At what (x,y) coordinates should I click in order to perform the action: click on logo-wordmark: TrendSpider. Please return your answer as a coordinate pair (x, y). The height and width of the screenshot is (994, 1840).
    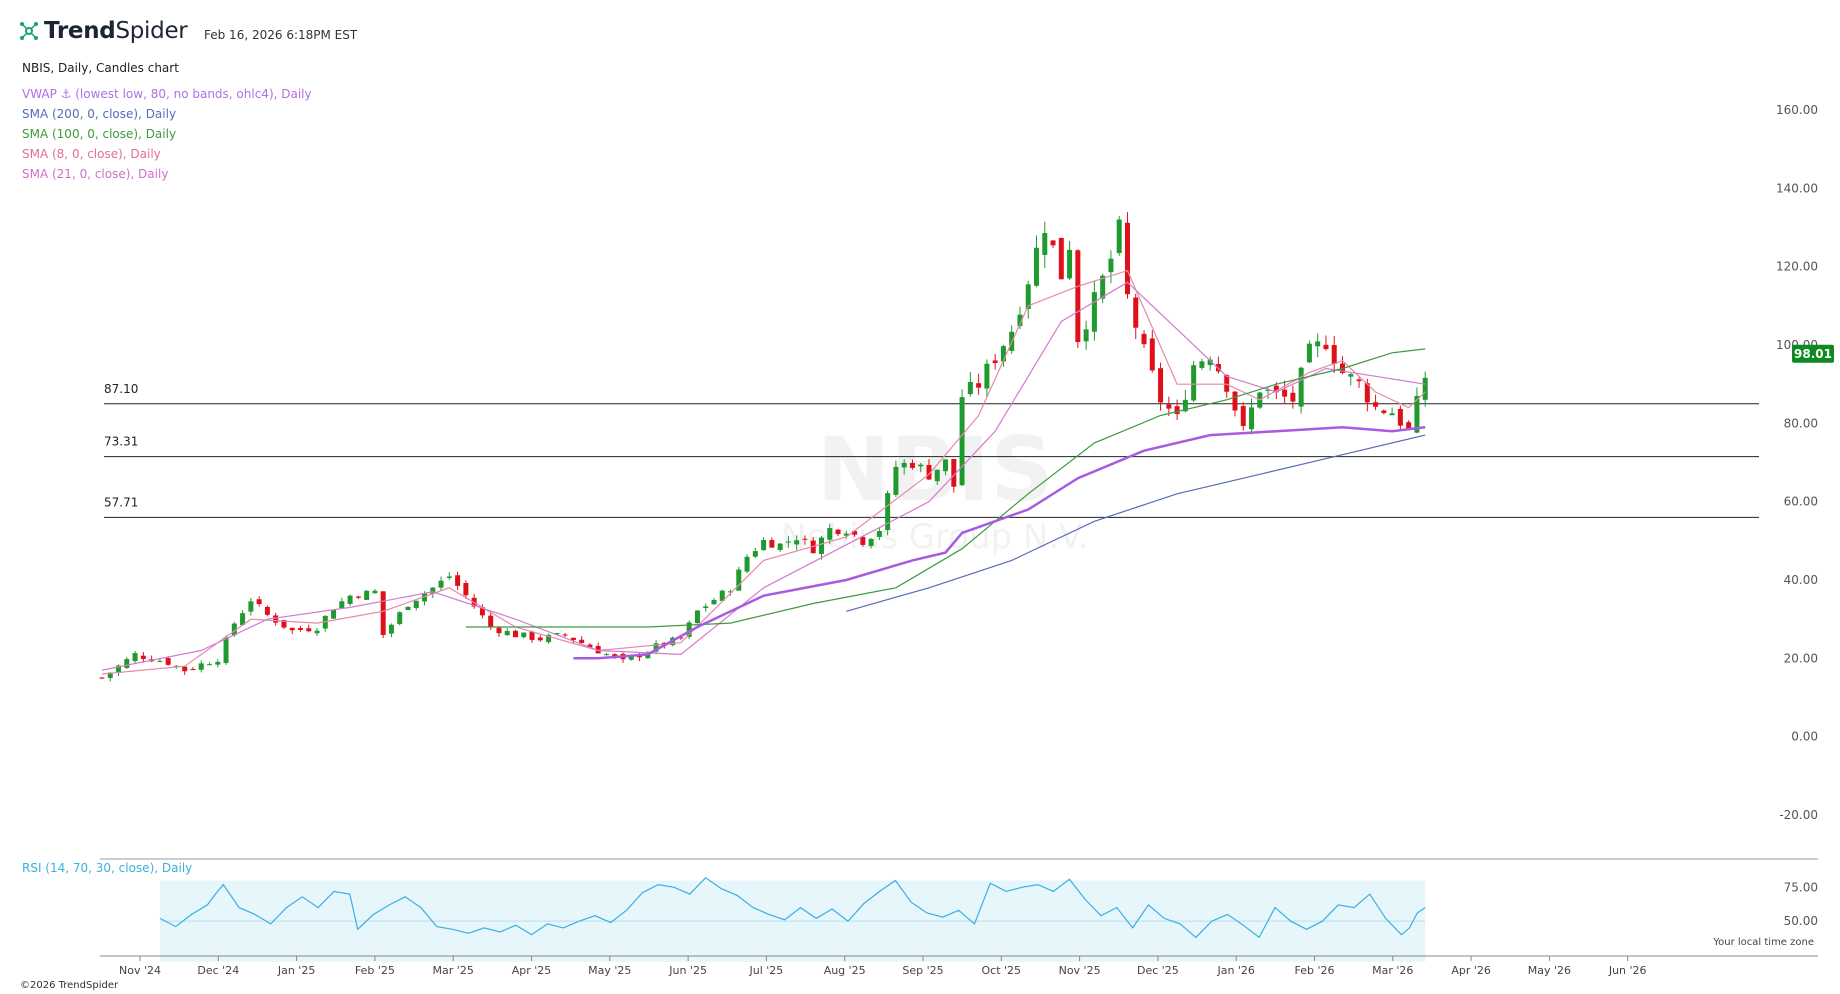
    Looking at the image, I should click on (116, 31).